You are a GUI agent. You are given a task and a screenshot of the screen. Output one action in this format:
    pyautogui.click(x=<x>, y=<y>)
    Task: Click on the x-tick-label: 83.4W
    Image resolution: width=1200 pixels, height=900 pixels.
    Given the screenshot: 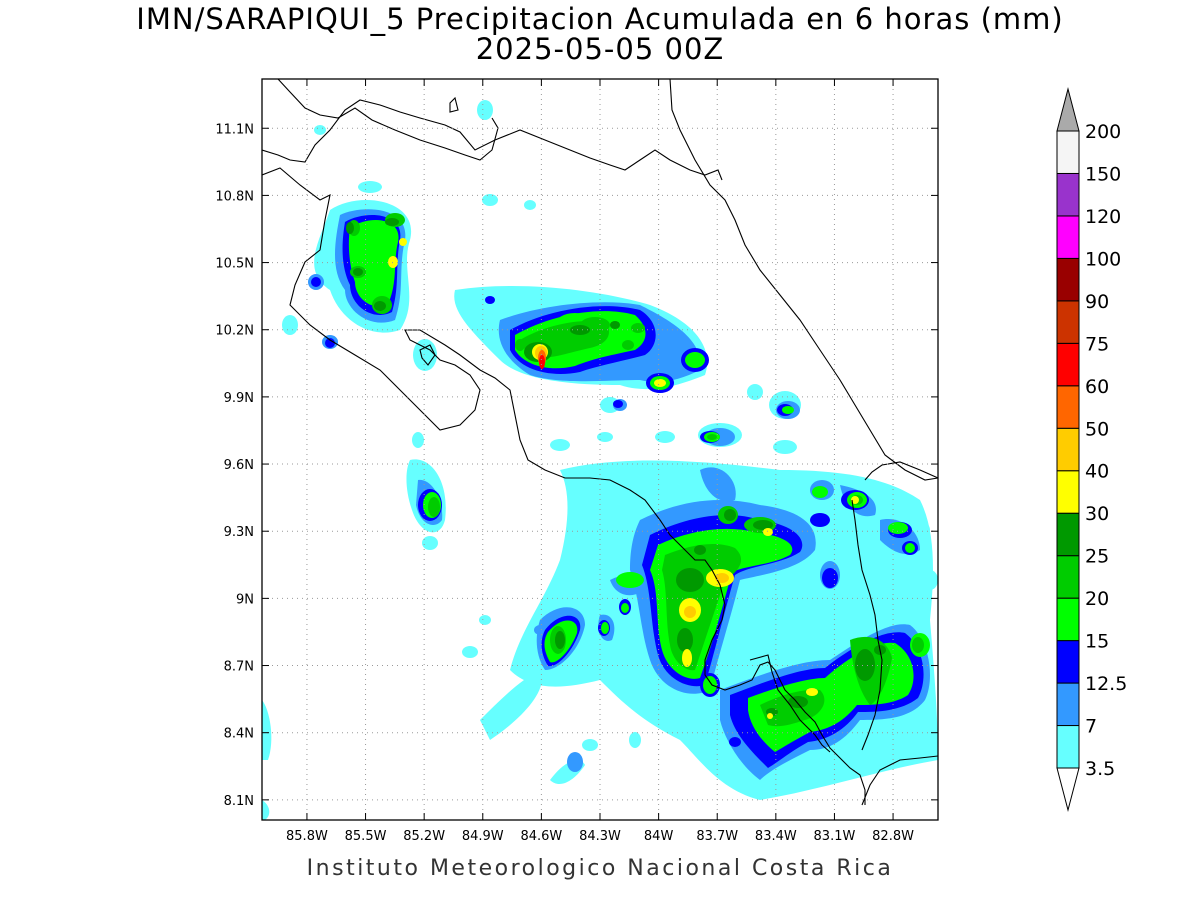 What is the action you would take?
    pyautogui.click(x=776, y=836)
    